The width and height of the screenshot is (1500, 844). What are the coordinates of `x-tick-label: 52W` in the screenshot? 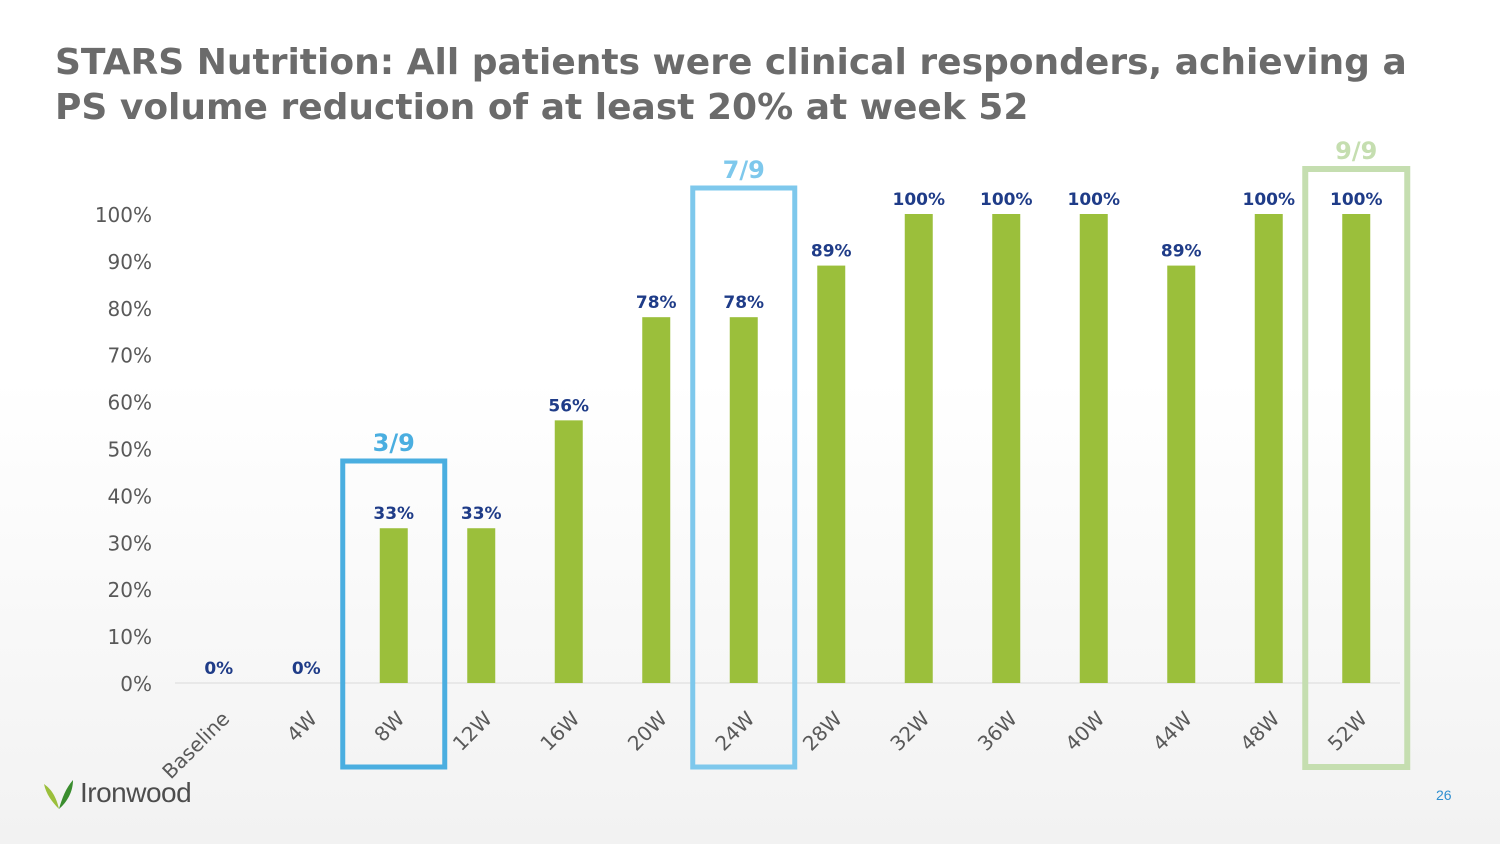 It's located at (1347, 730).